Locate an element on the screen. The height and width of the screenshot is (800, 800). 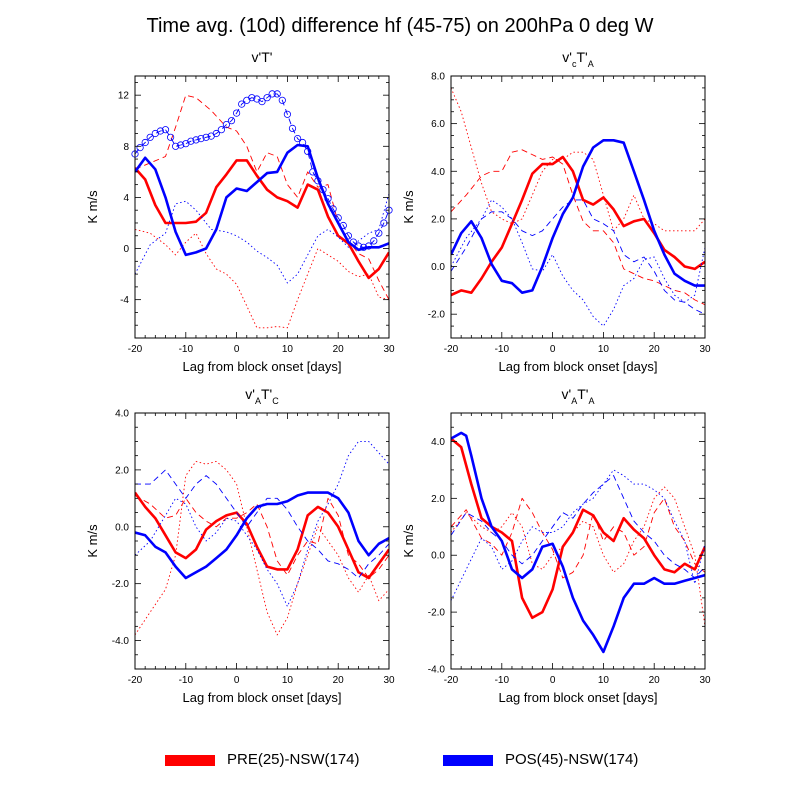
panel-title: v'T' is located at coordinates (262, 57).